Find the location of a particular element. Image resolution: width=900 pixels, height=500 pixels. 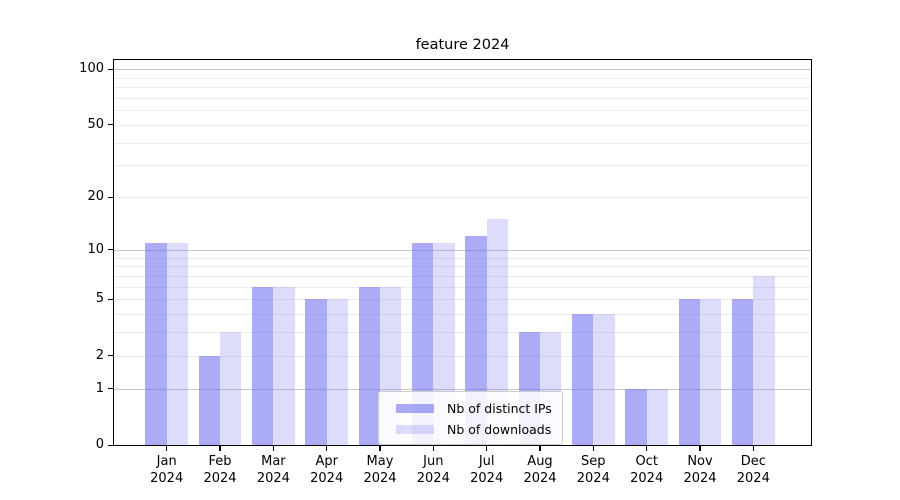

y-tick-label: 100 is located at coordinates (91, 69).